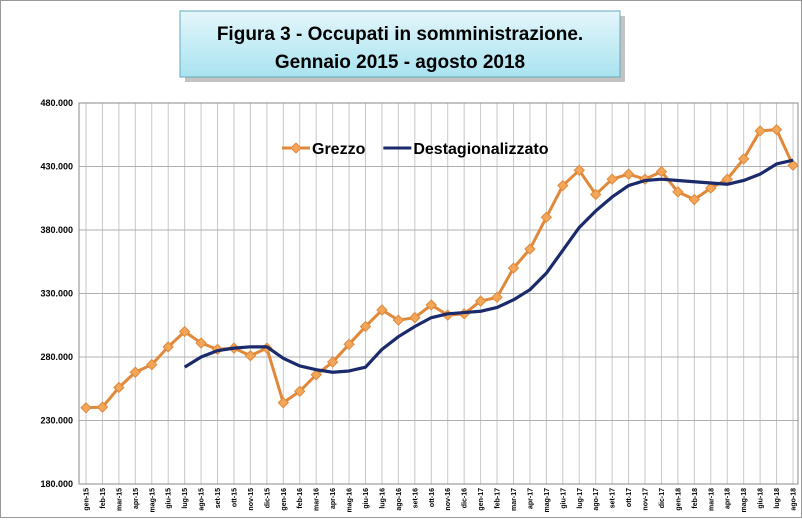 The height and width of the screenshot is (523, 802). Describe the element at coordinates (300, 498) in the screenshot. I see `x-tick-label: feb-16` at that location.